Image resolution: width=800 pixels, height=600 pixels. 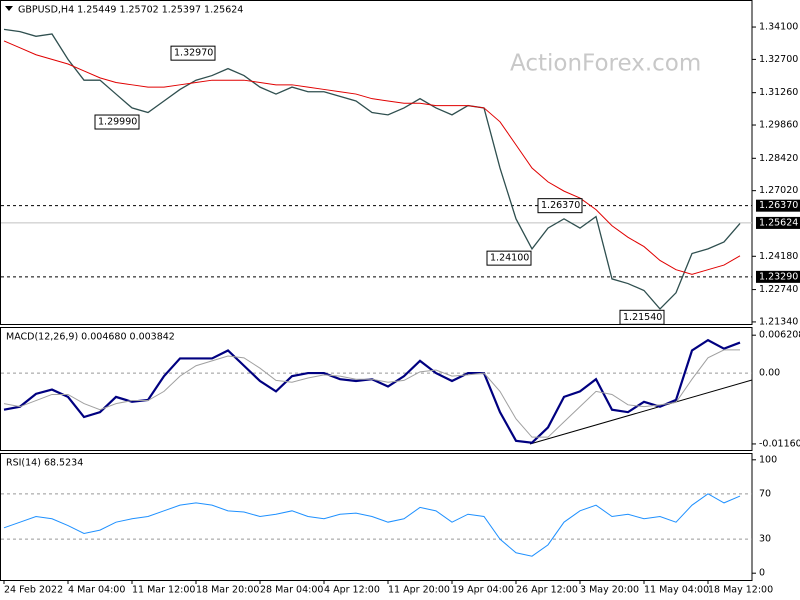 What do you see at coordinates (676, 590) in the screenshot?
I see `x-tick-label: 11 May 04:00` at bounding box center [676, 590].